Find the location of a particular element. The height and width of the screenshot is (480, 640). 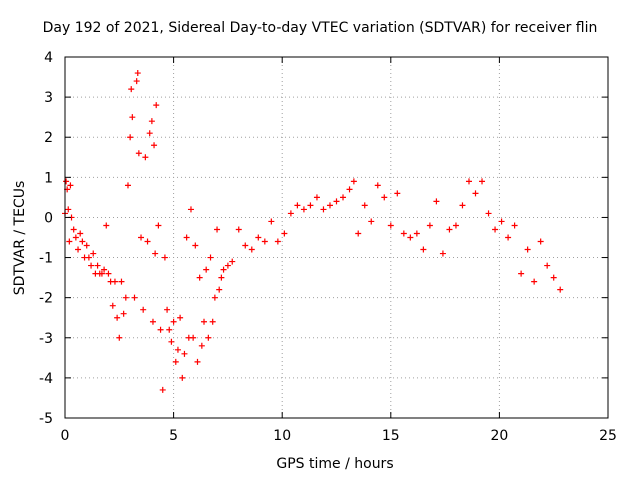

y-tick-label: 2 is located at coordinates (48, 138).